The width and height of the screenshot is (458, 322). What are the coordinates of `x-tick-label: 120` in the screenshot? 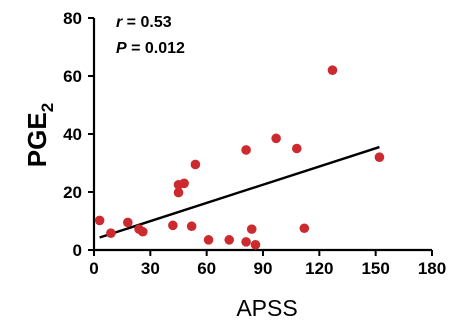 It's located at (319, 268).